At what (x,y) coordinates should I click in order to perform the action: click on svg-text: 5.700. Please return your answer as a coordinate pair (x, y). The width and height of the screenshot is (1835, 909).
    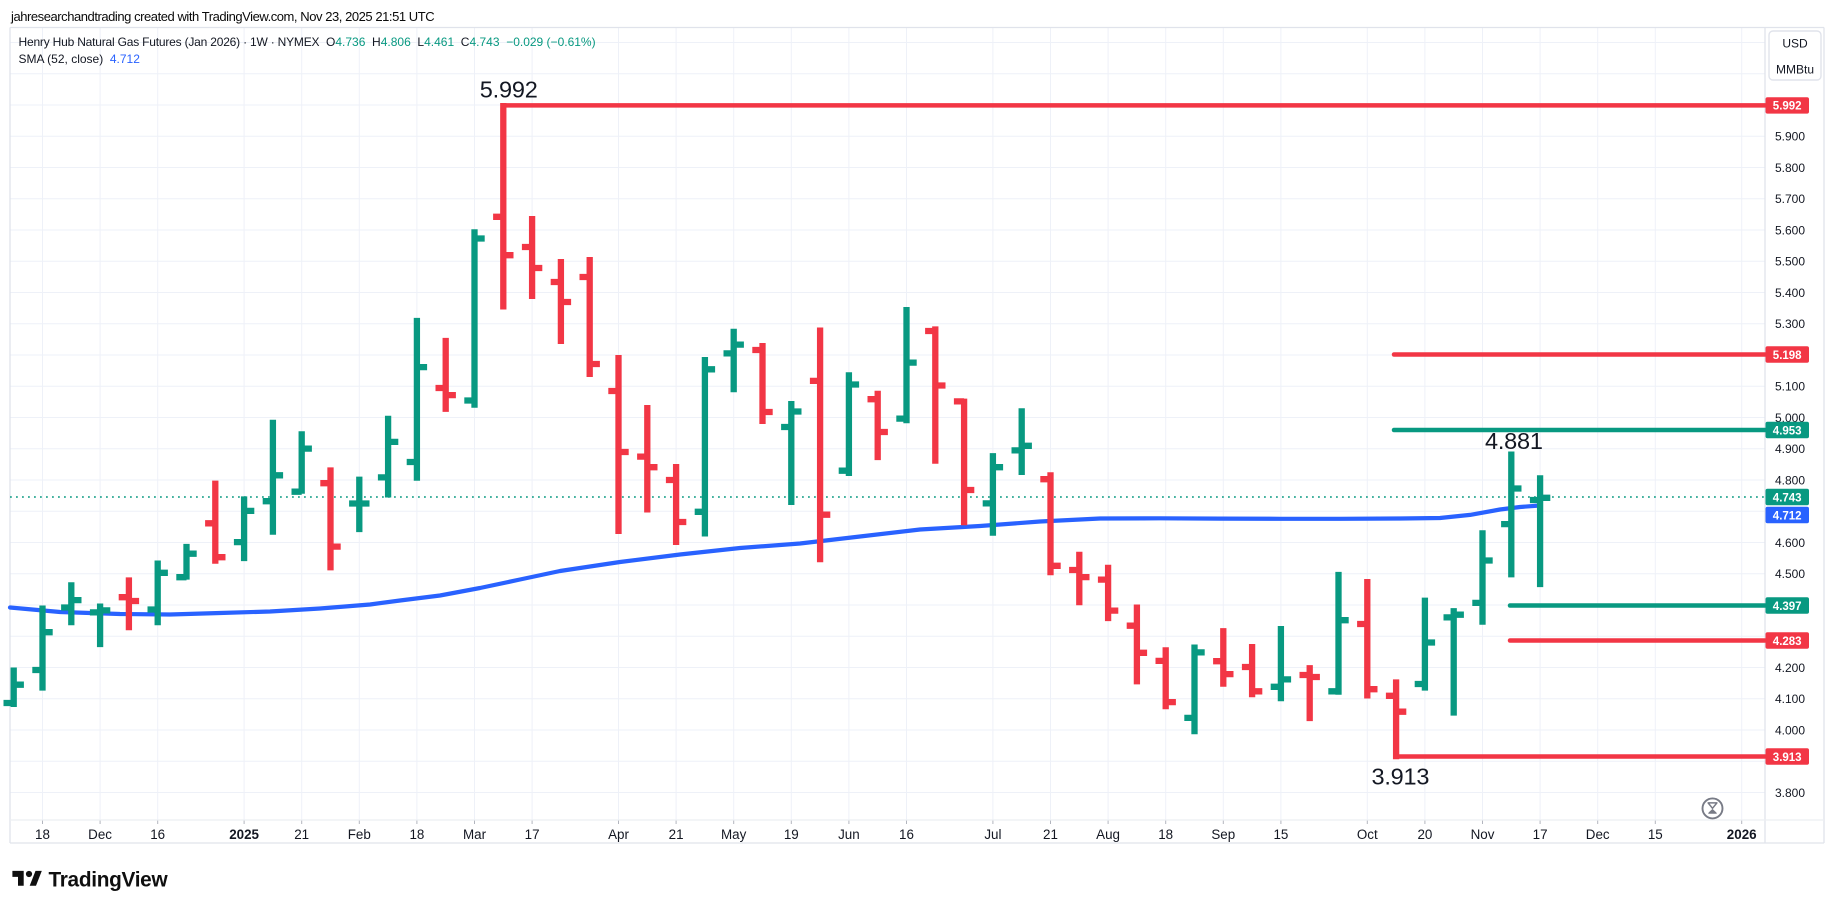
    Looking at the image, I should click on (1790, 199).